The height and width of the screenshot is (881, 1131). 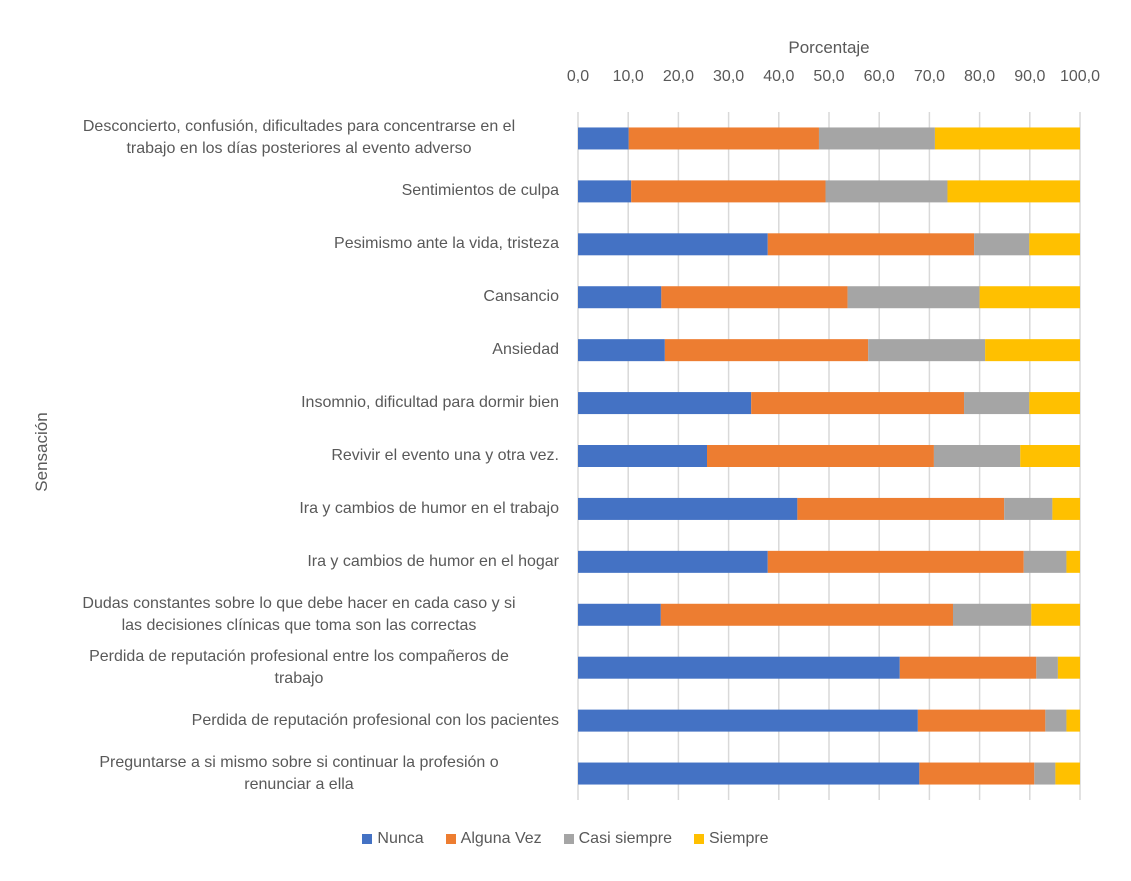 What do you see at coordinates (480, 191) in the screenshot?
I see `category-label: Sentimientos de culpa` at bounding box center [480, 191].